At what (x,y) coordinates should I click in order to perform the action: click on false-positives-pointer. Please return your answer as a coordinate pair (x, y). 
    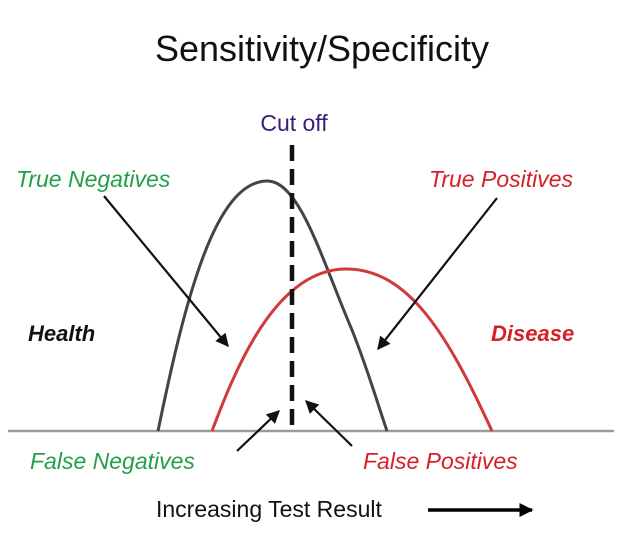
    Looking at the image, I should click on (329, 423).